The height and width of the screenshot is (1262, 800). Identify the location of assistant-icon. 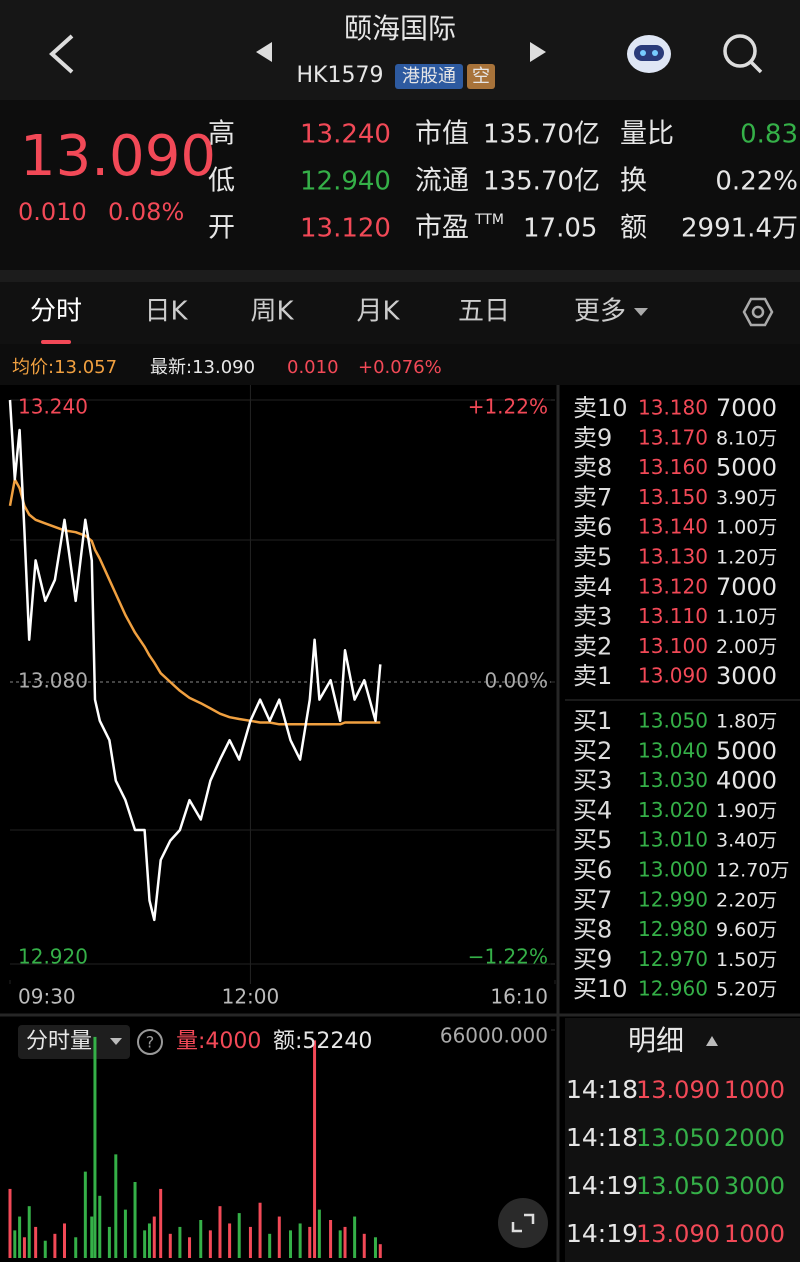
(649, 54).